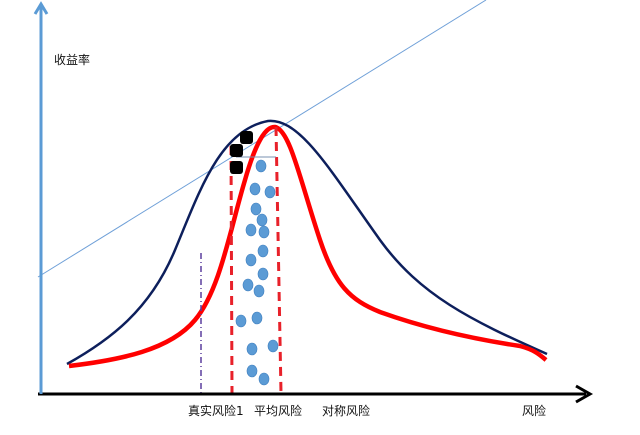 Image resolution: width=640 pixels, height=435 pixels. Describe the element at coordinates (216, 411) in the screenshot. I see `true-risk-label: 真实风险1` at that location.